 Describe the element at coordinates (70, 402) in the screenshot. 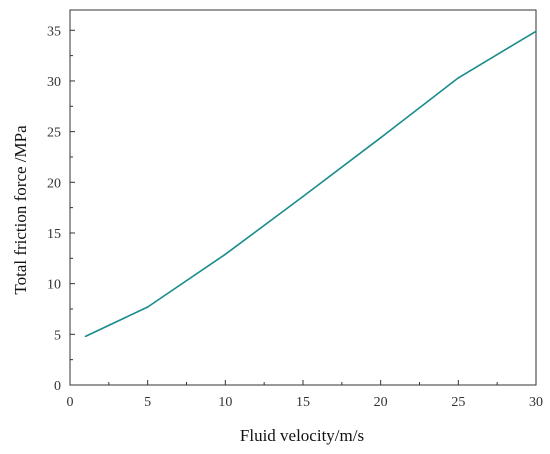

I see `x-tick-label: 0` at that location.